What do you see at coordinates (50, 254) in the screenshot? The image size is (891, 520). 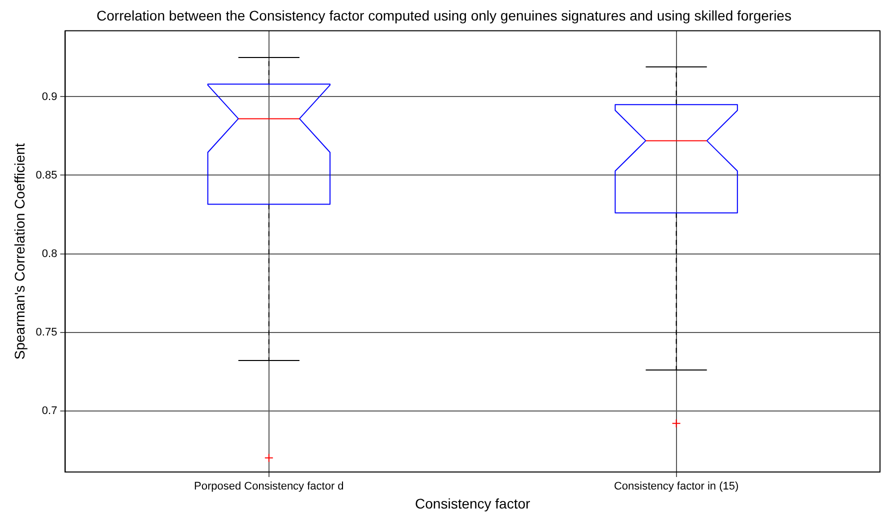 I see `y-tick-label: 0.8` at bounding box center [50, 254].